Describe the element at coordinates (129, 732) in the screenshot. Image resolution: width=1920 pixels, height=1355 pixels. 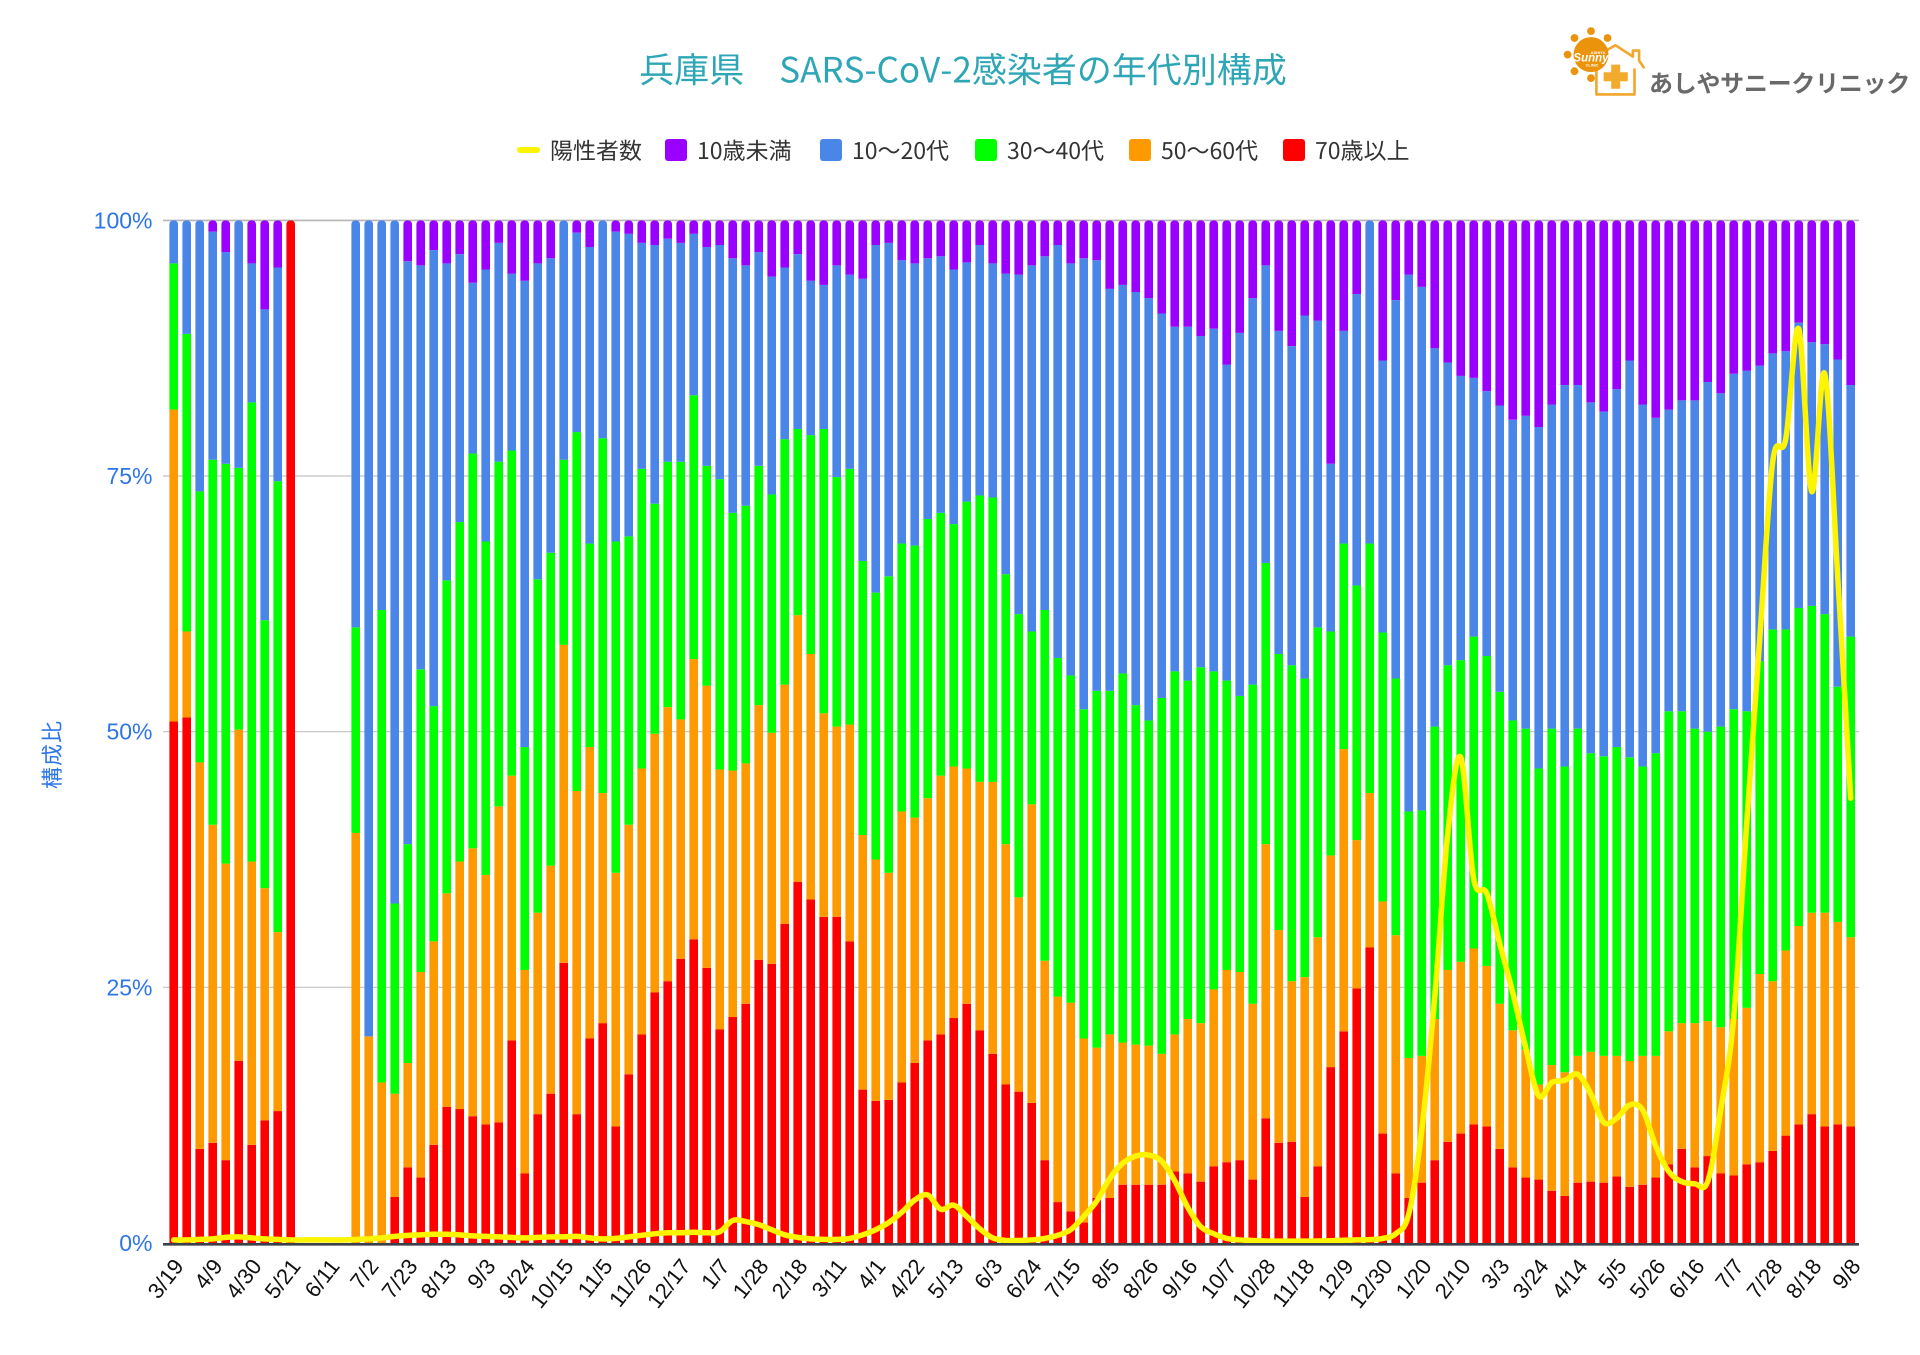
I see `svg-text: 50%` at that location.